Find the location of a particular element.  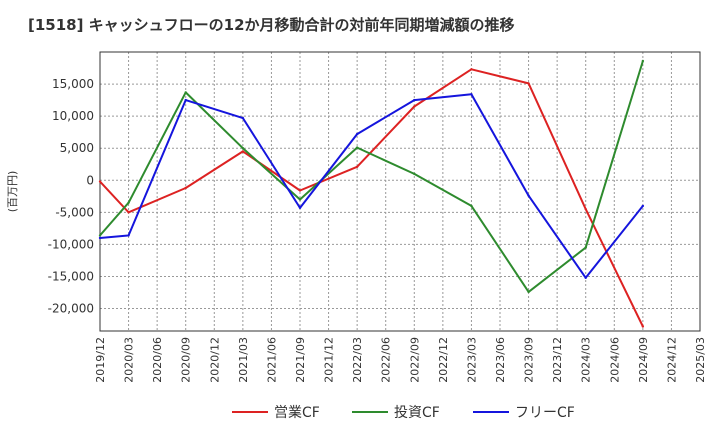

y-tick-label: -15,000 is located at coordinates (71, 276).